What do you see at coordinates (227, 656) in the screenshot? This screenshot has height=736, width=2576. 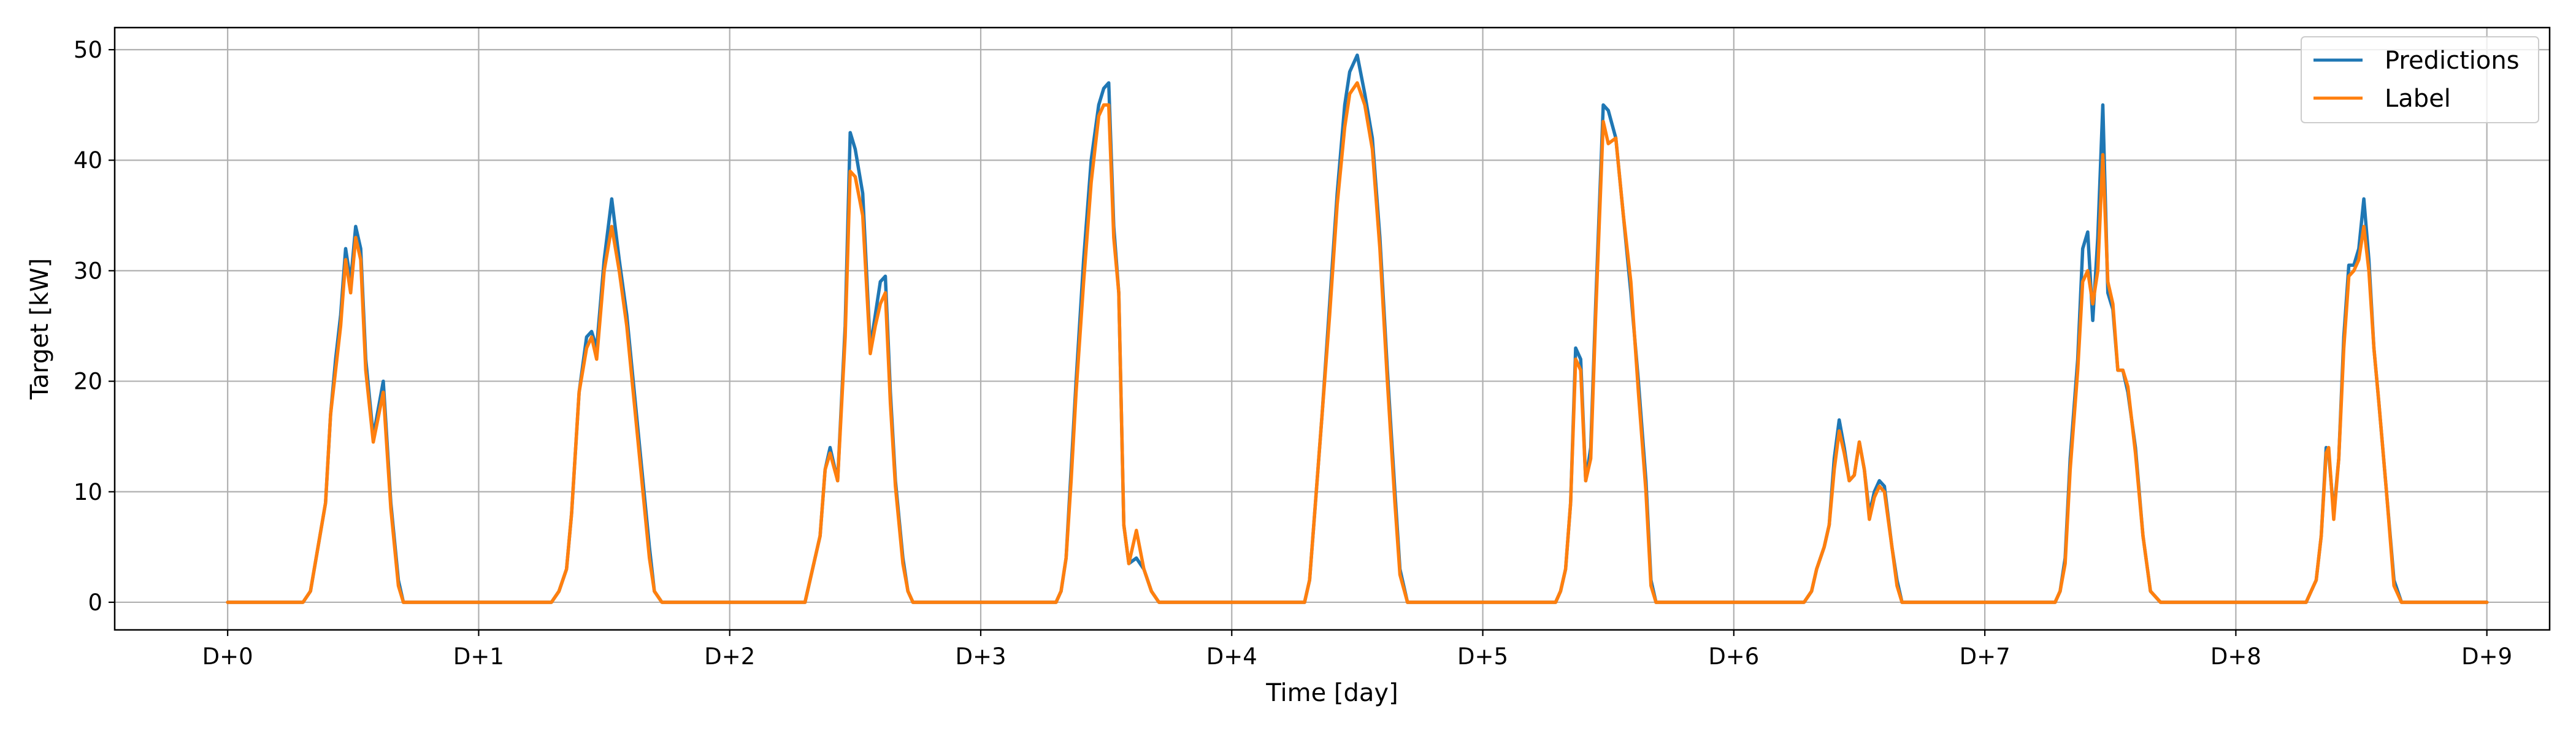 I see `x-tick-label: D+0` at bounding box center [227, 656].